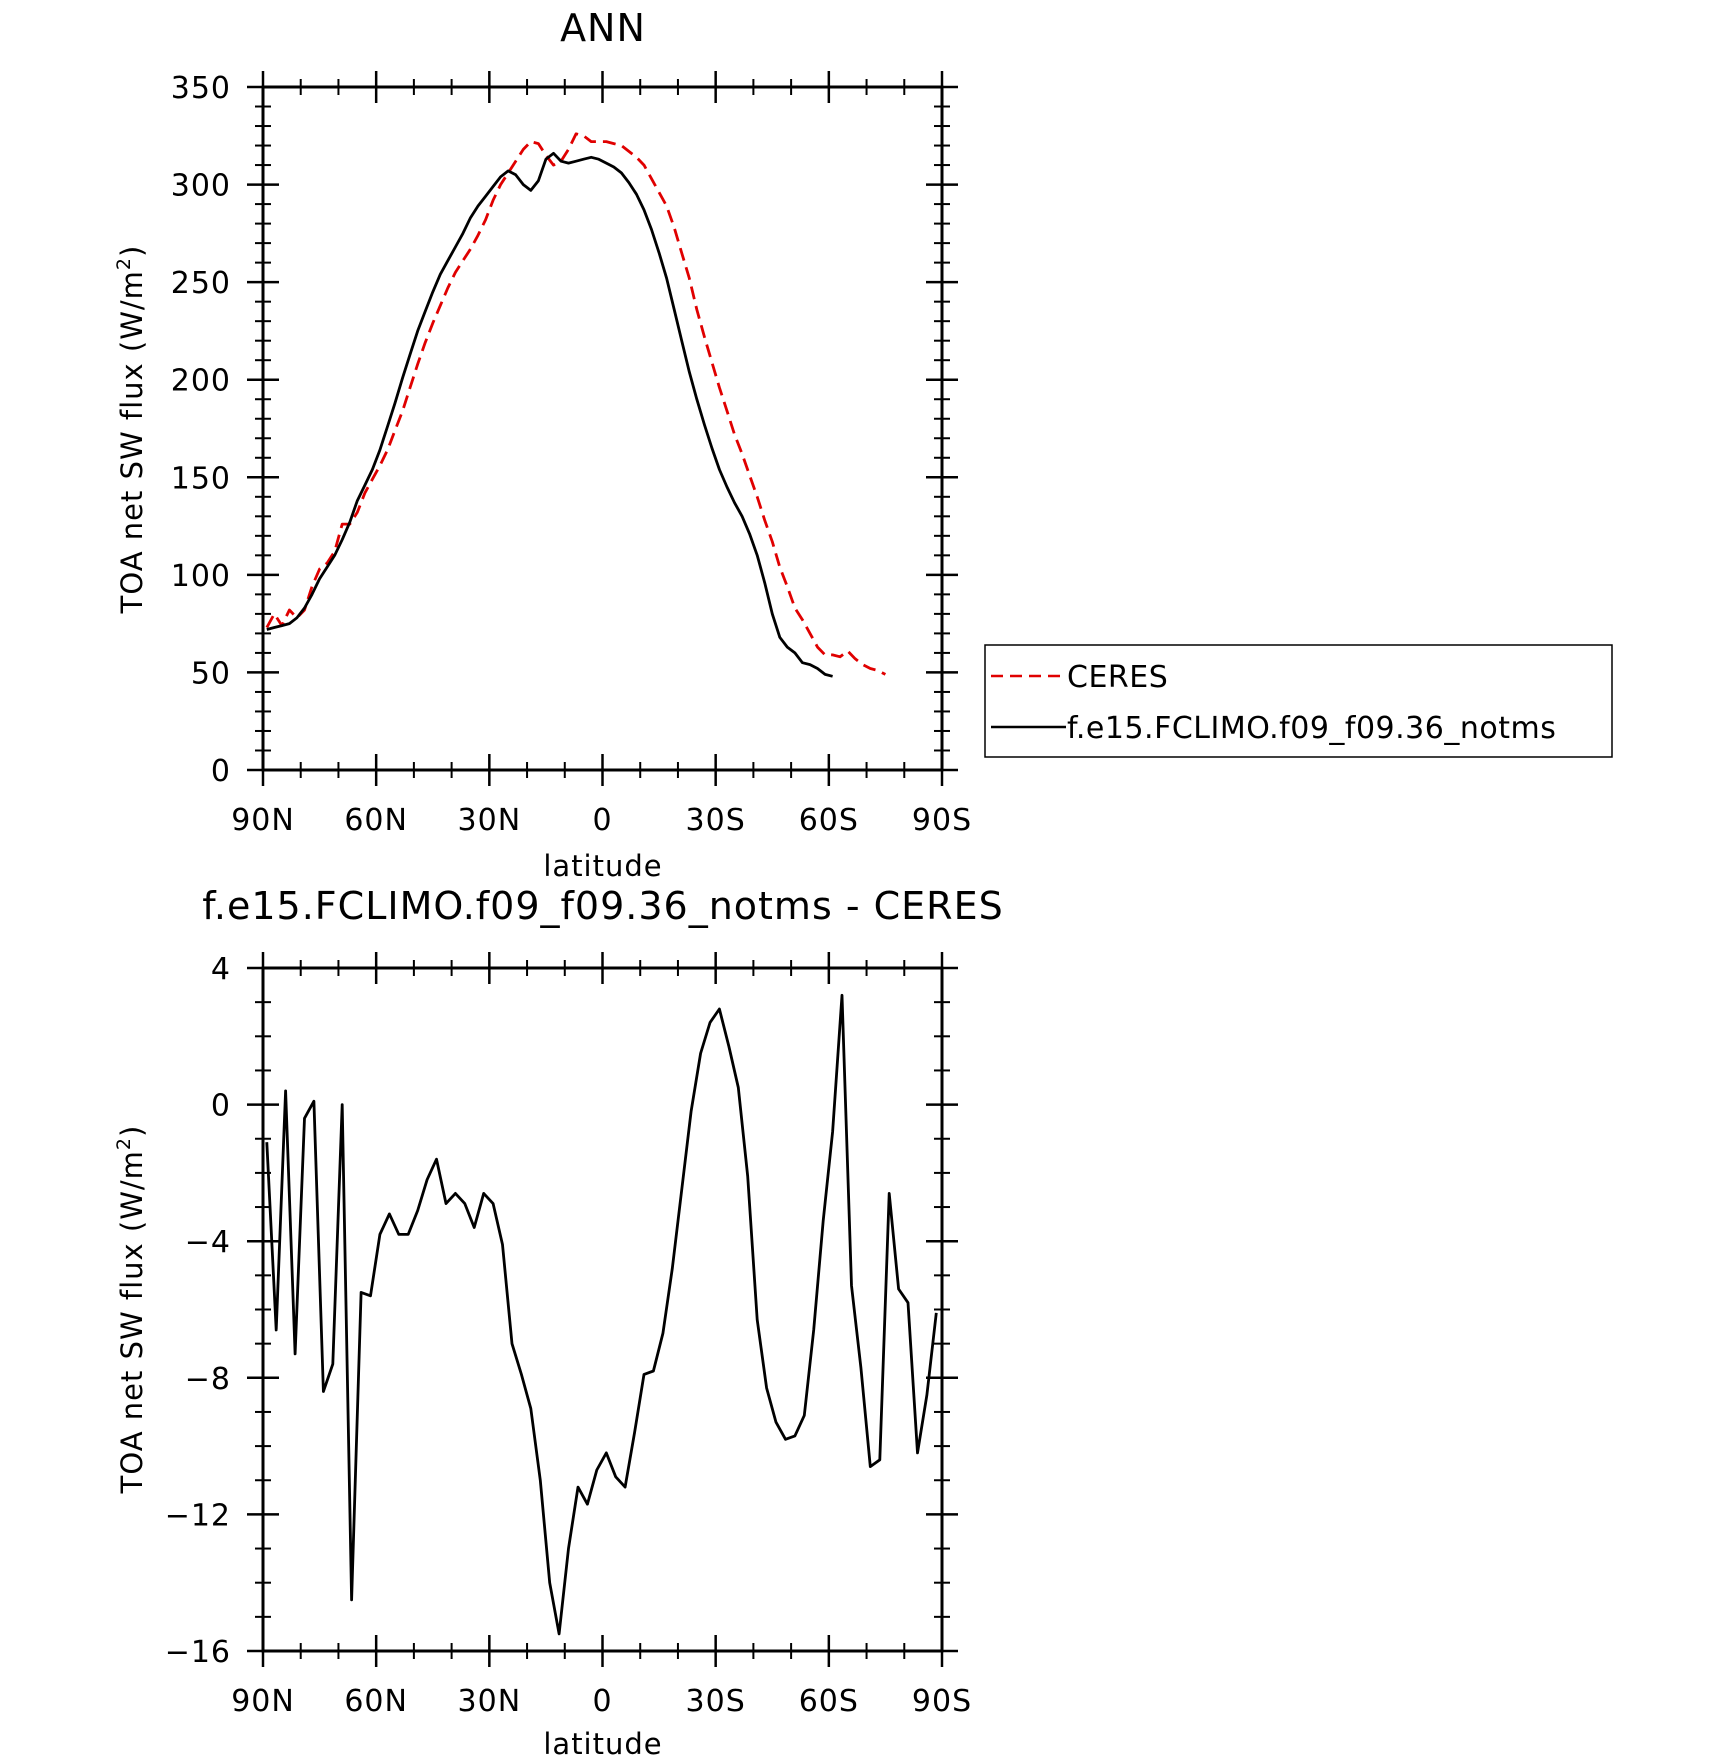 Image resolution: width=1710 pixels, height=1761 pixels. Describe the element at coordinates (549, 414) in the screenshot. I see `series-line-model` at that location.